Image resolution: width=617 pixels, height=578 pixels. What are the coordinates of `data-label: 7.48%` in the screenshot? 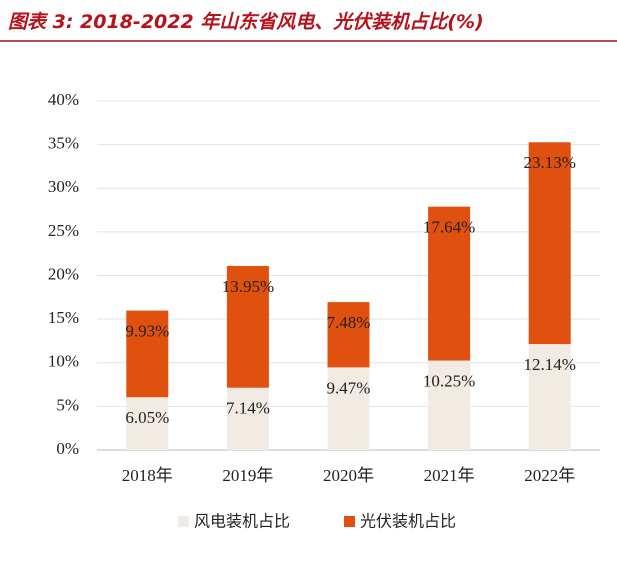 It's located at (349, 322).